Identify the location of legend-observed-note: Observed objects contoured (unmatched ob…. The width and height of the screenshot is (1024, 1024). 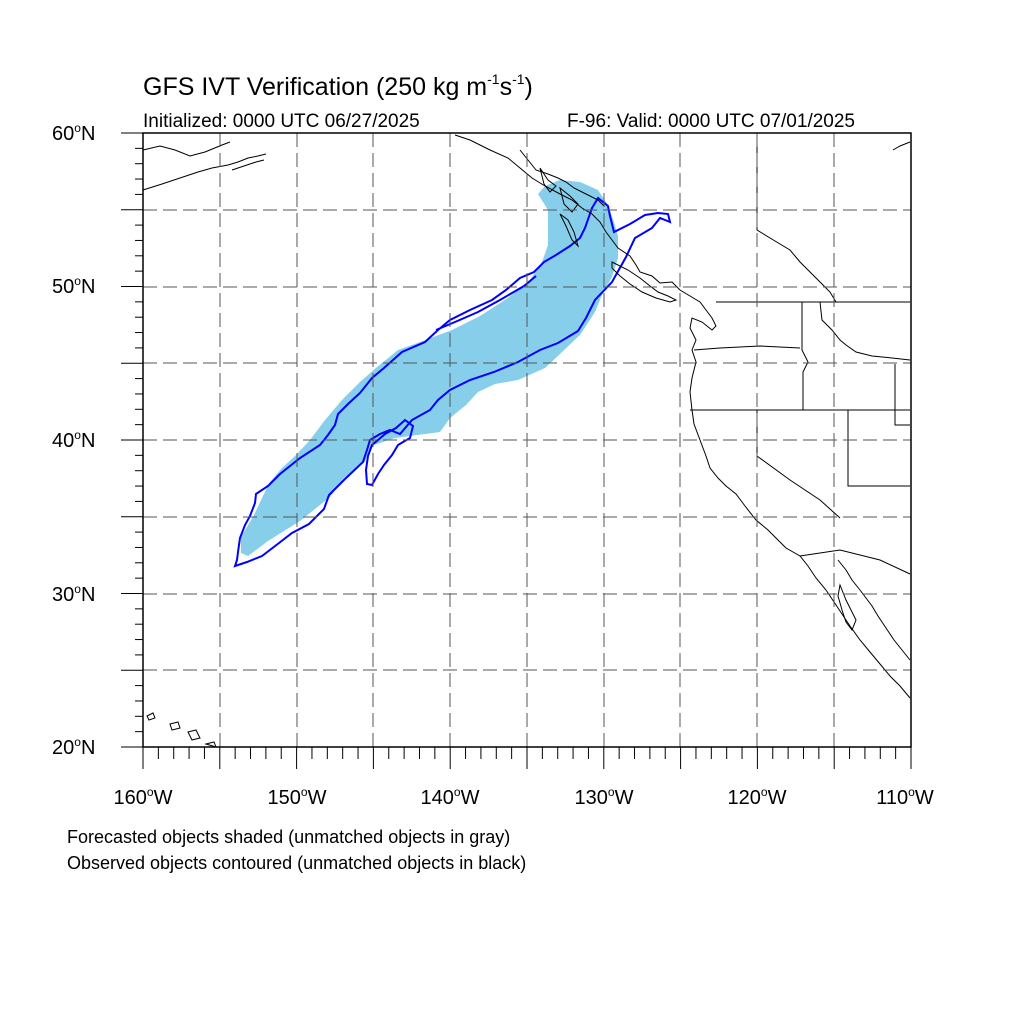
(297, 863).